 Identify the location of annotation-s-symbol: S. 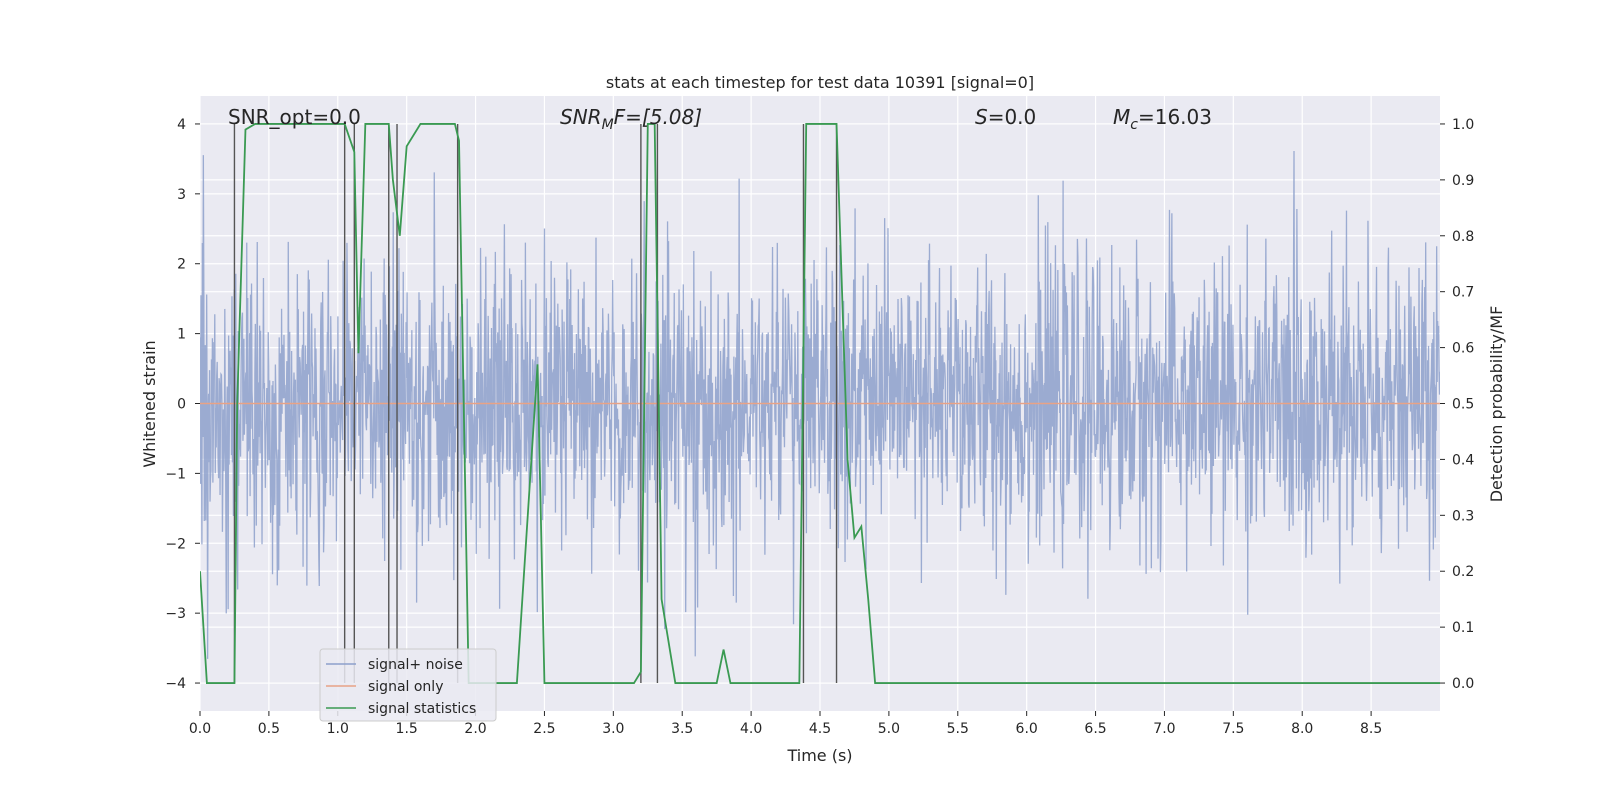
(981, 117).